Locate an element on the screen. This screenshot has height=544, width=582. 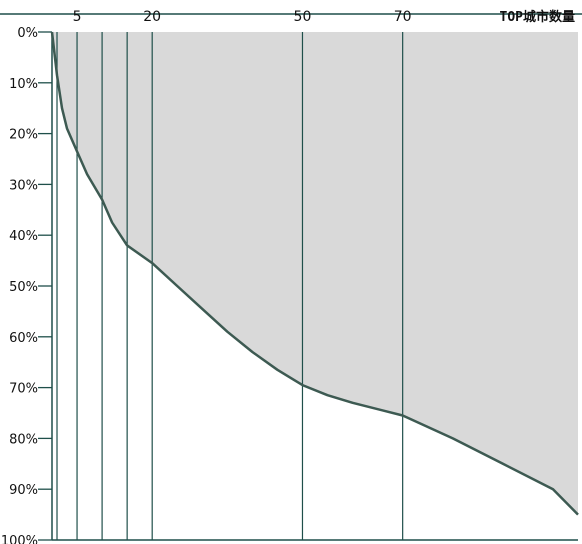
y-tick-labels: 0% 10% 20% 30% 40% 50% 60% 70% 80% 90% 100% is located at coordinates (19, 285).